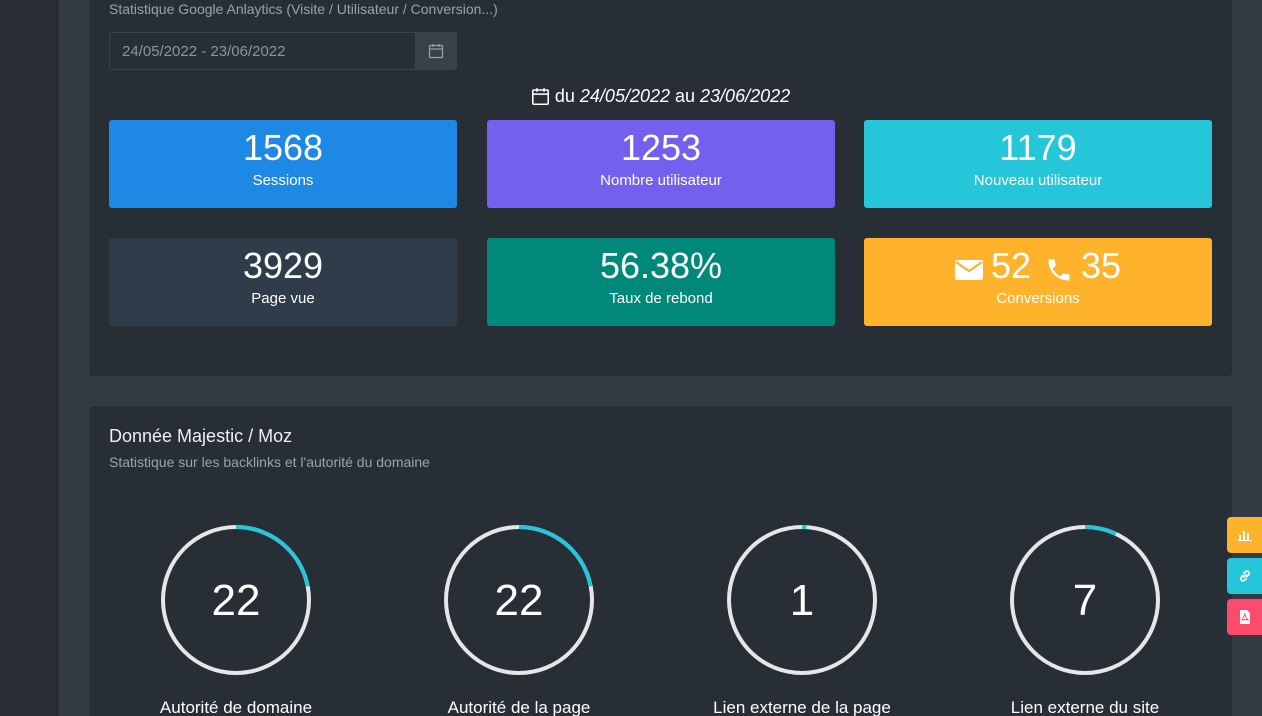 The width and height of the screenshot is (1262, 716). Describe the element at coordinates (519, 707) in the screenshot. I see `gauge-label: Autorité de la page` at that location.